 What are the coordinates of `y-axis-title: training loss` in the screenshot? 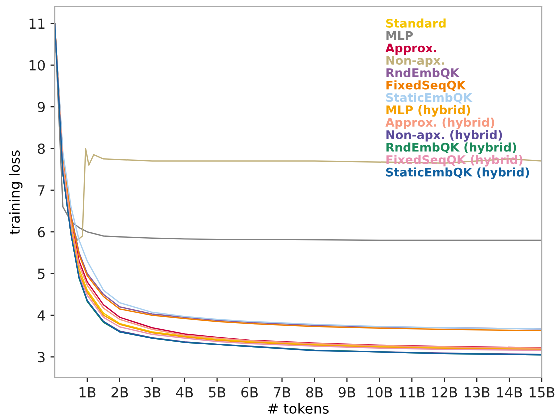 It's located at (16, 192).